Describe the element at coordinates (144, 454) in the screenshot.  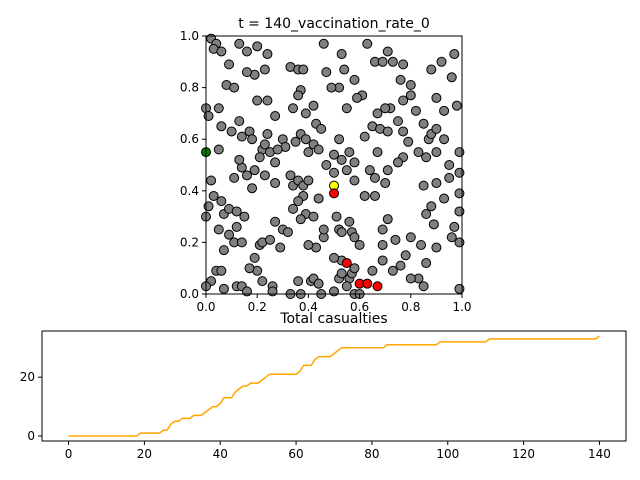
I see `x-tick-label: 20` at that location.